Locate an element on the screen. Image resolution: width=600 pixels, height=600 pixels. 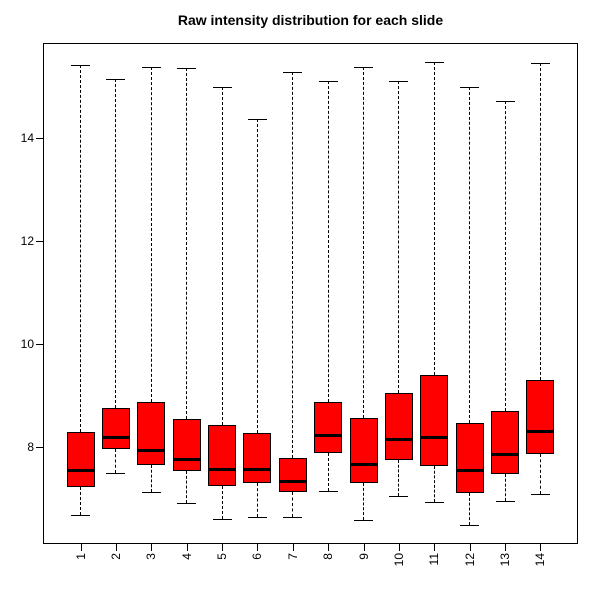
slide-4-upper-whisker is located at coordinates (187, 243).